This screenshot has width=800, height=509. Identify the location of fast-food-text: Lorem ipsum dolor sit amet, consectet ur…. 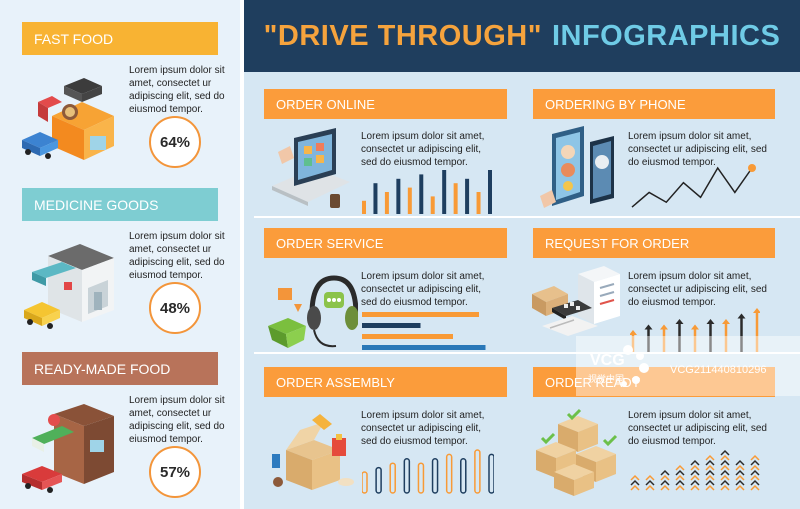
(177, 90).